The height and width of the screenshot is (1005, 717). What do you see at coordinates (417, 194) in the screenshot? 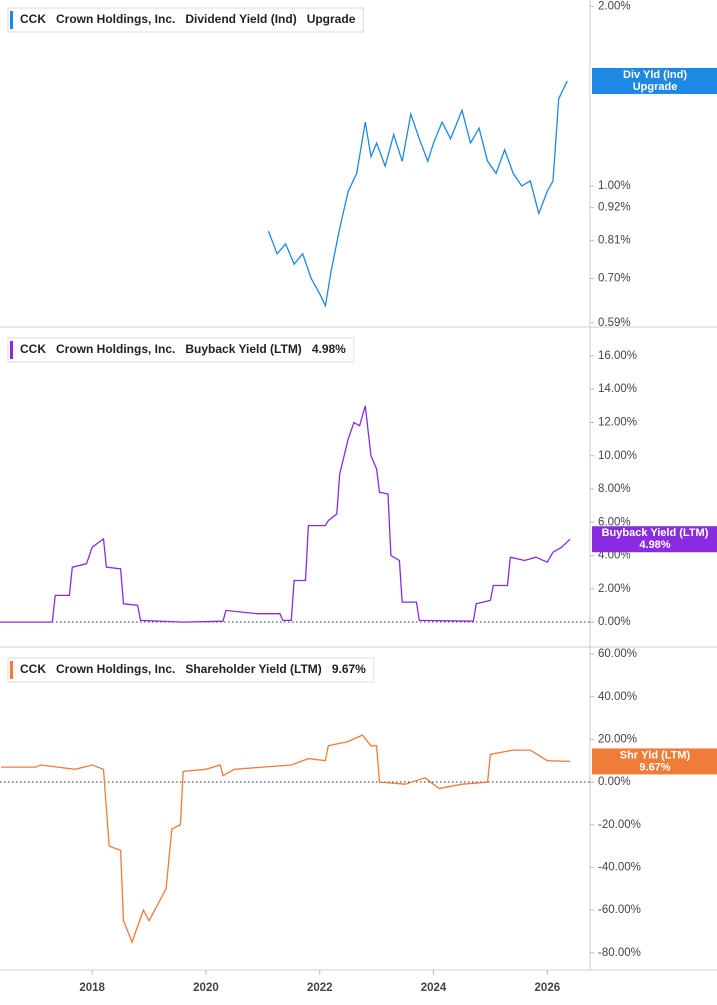
I see `series-line` at bounding box center [417, 194].